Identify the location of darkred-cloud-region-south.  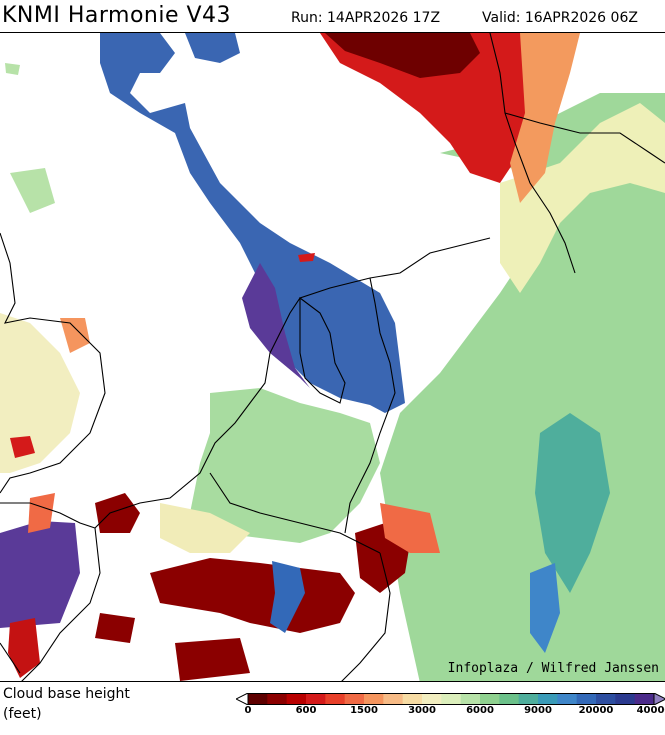
(252, 595).